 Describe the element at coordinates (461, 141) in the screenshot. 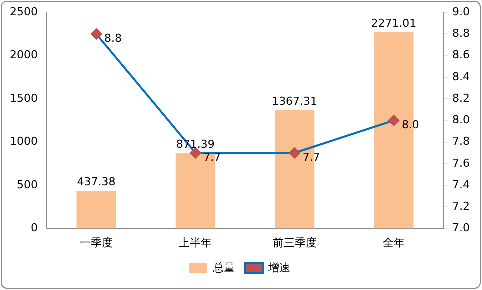

I see `y2-tick-label: 7.8` at that location.